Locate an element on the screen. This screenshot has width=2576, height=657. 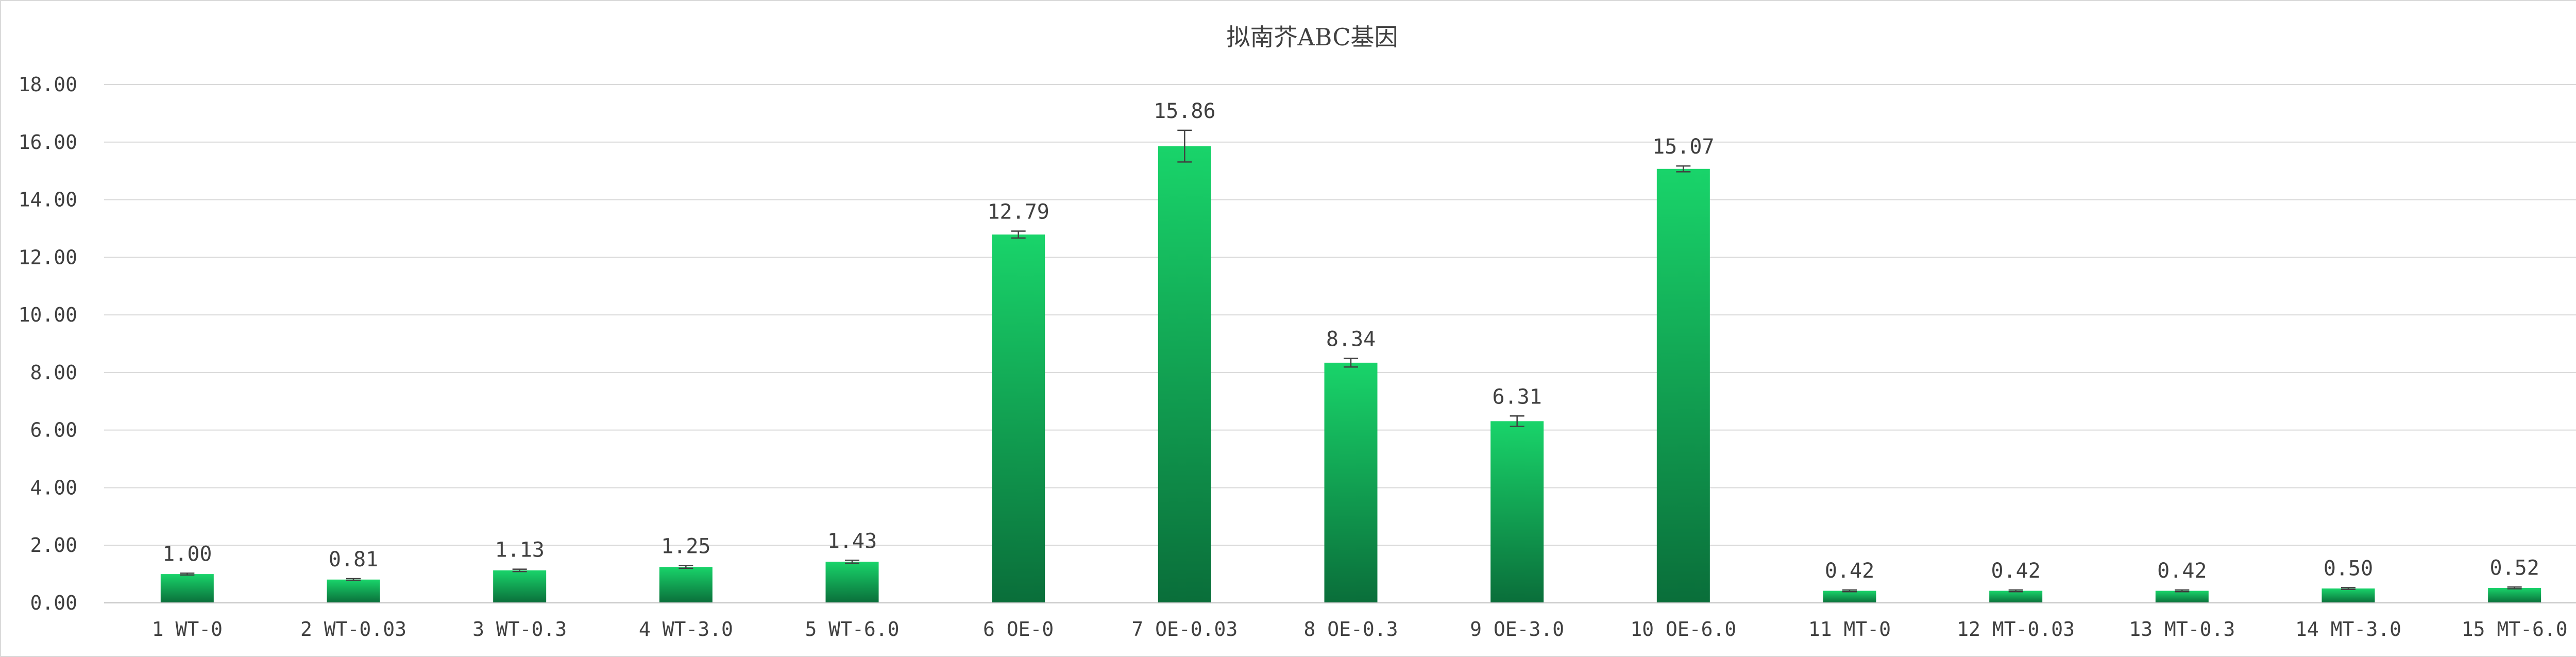
data-label: 15.07 is located at coordinates (1683, 147).